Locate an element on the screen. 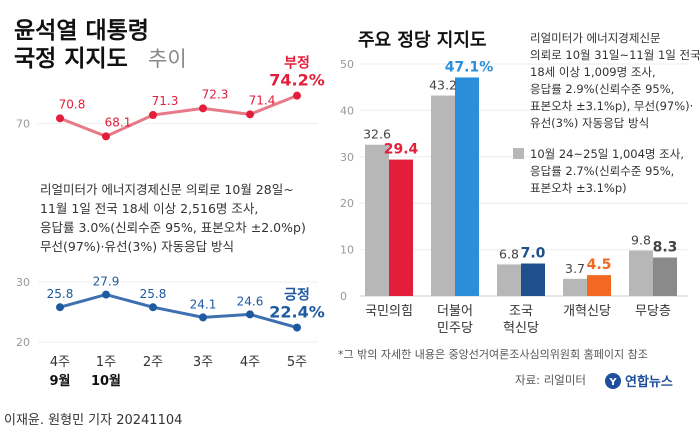 Image resolution: width=700 pixels, height=432 pixels. y-tick-label: 40 is located at coordinates (347, 110).